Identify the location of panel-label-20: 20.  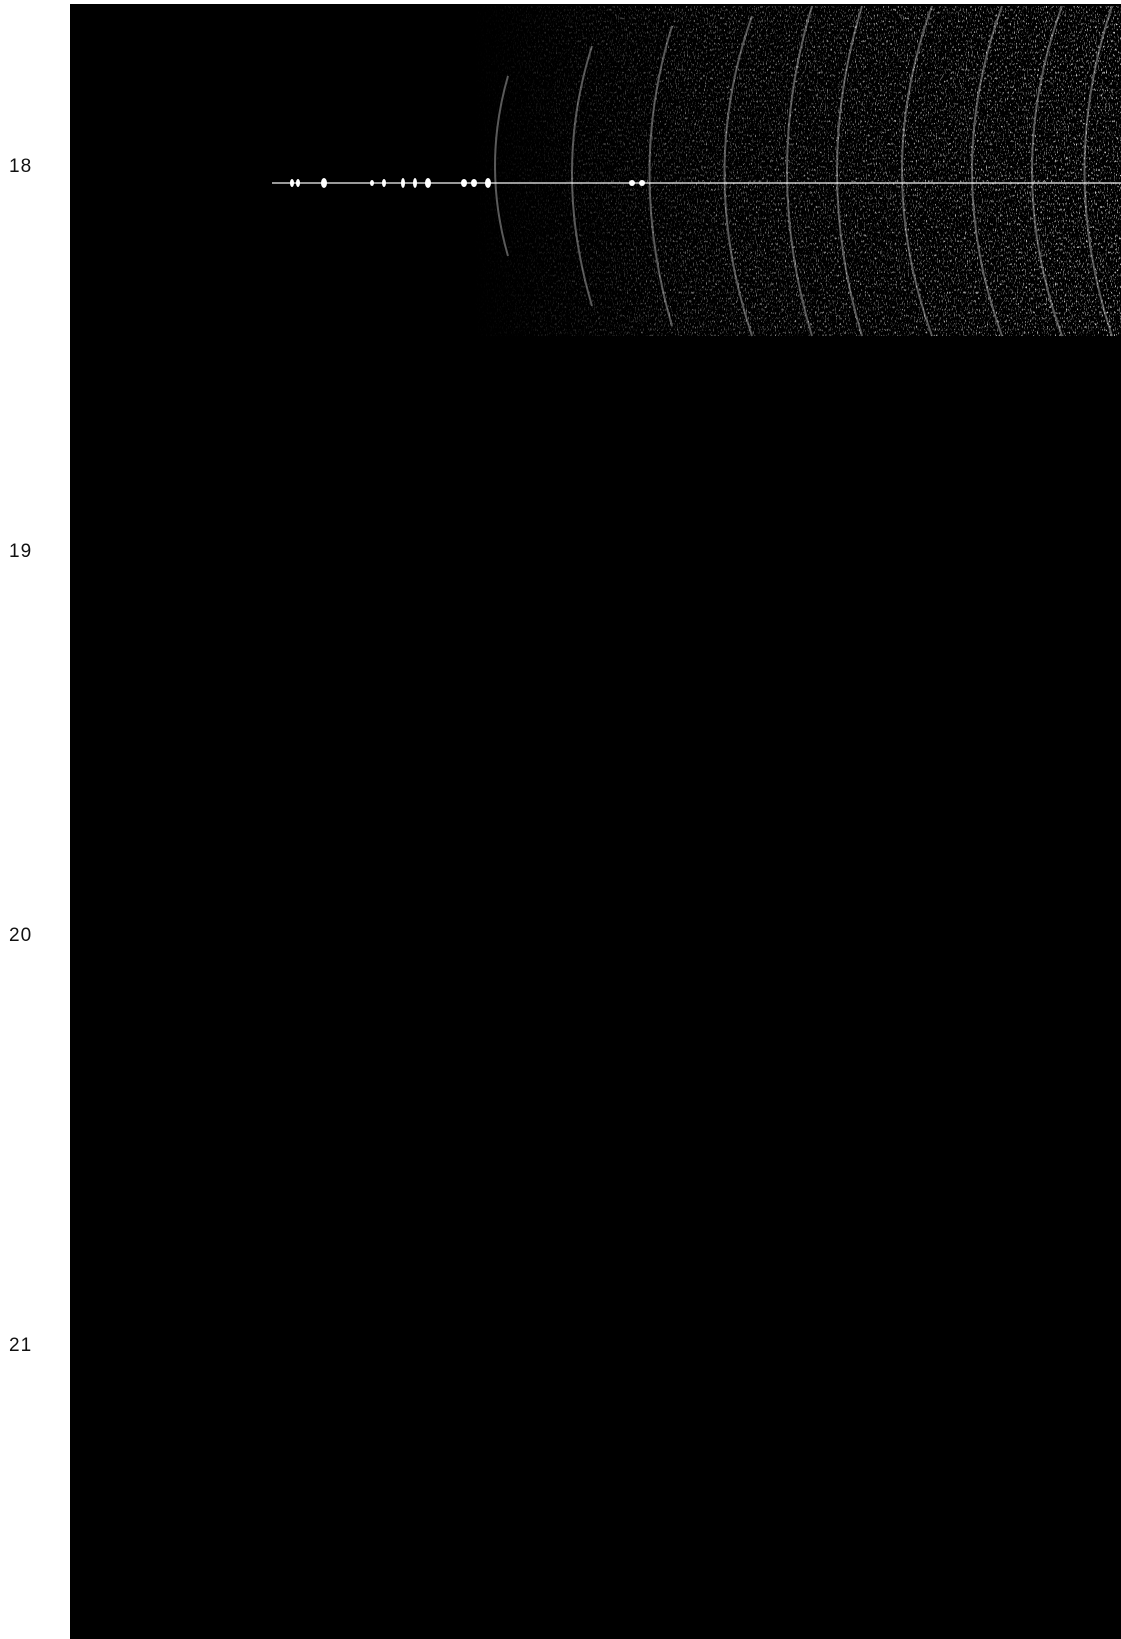
(21, 935).